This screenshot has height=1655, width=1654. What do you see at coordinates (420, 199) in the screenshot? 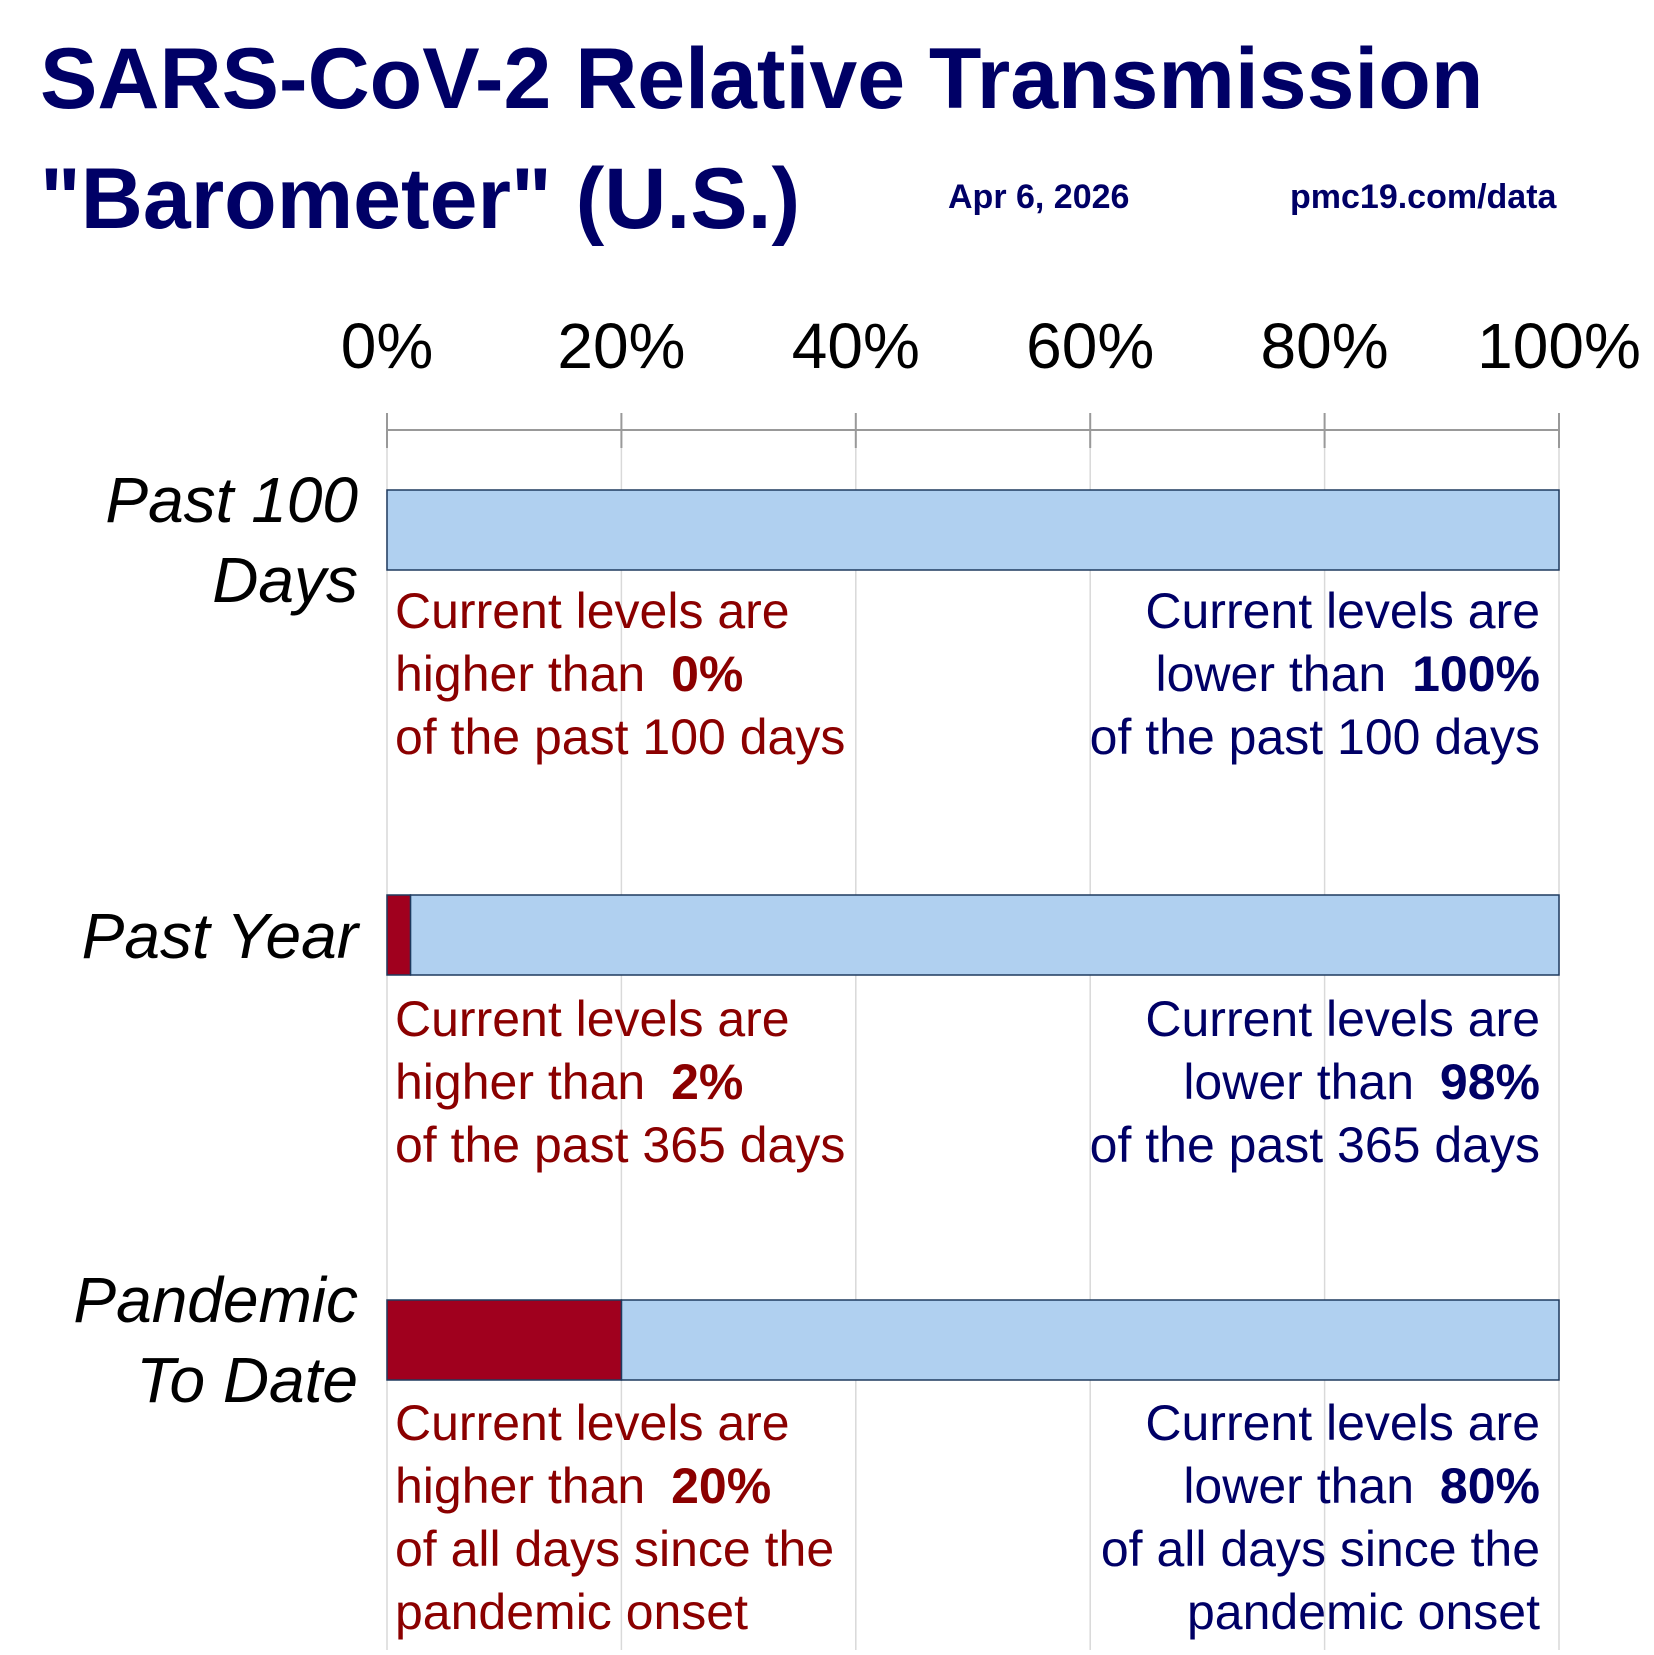
I see `chart-title-line2: "Barometer" (U.S.)` at bounding box center [420, 199].